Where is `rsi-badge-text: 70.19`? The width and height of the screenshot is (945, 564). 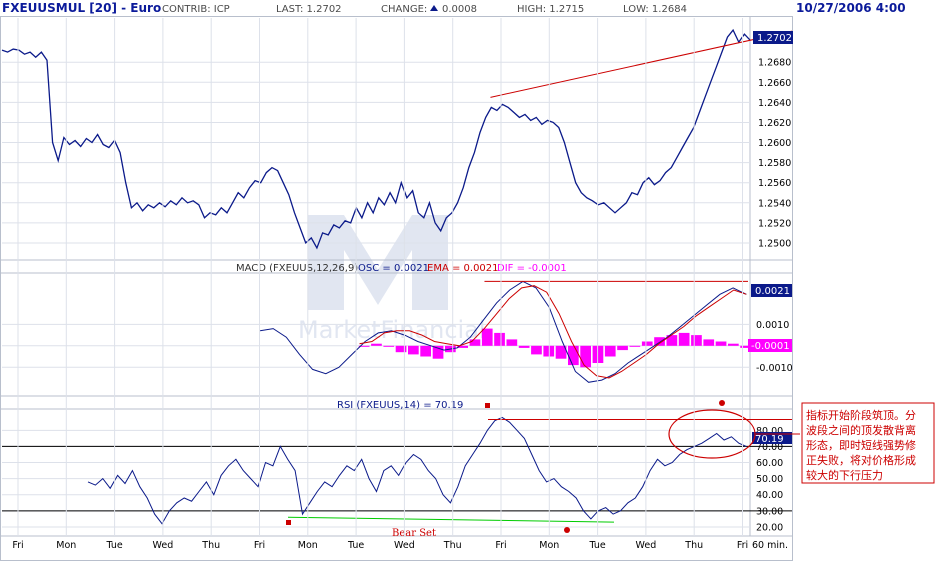 rsi-badge-text: 70.19 is located at coordinates (769, 439).